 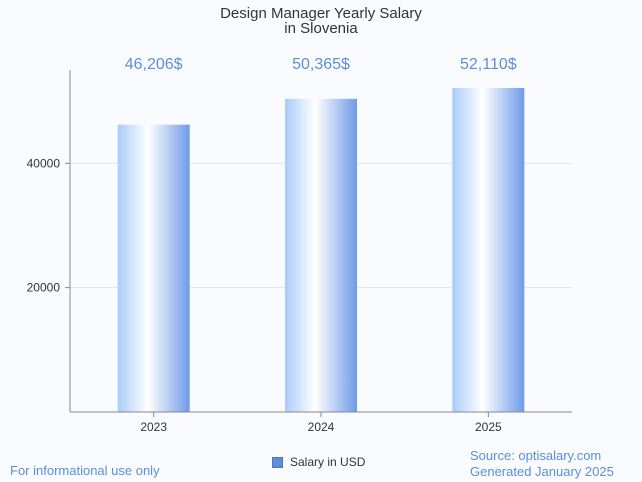 What do you see at coordinates (321, 427) in the screenshot?
I see `x-tick-label-2024: 2024` at bounding box center [321, 427].